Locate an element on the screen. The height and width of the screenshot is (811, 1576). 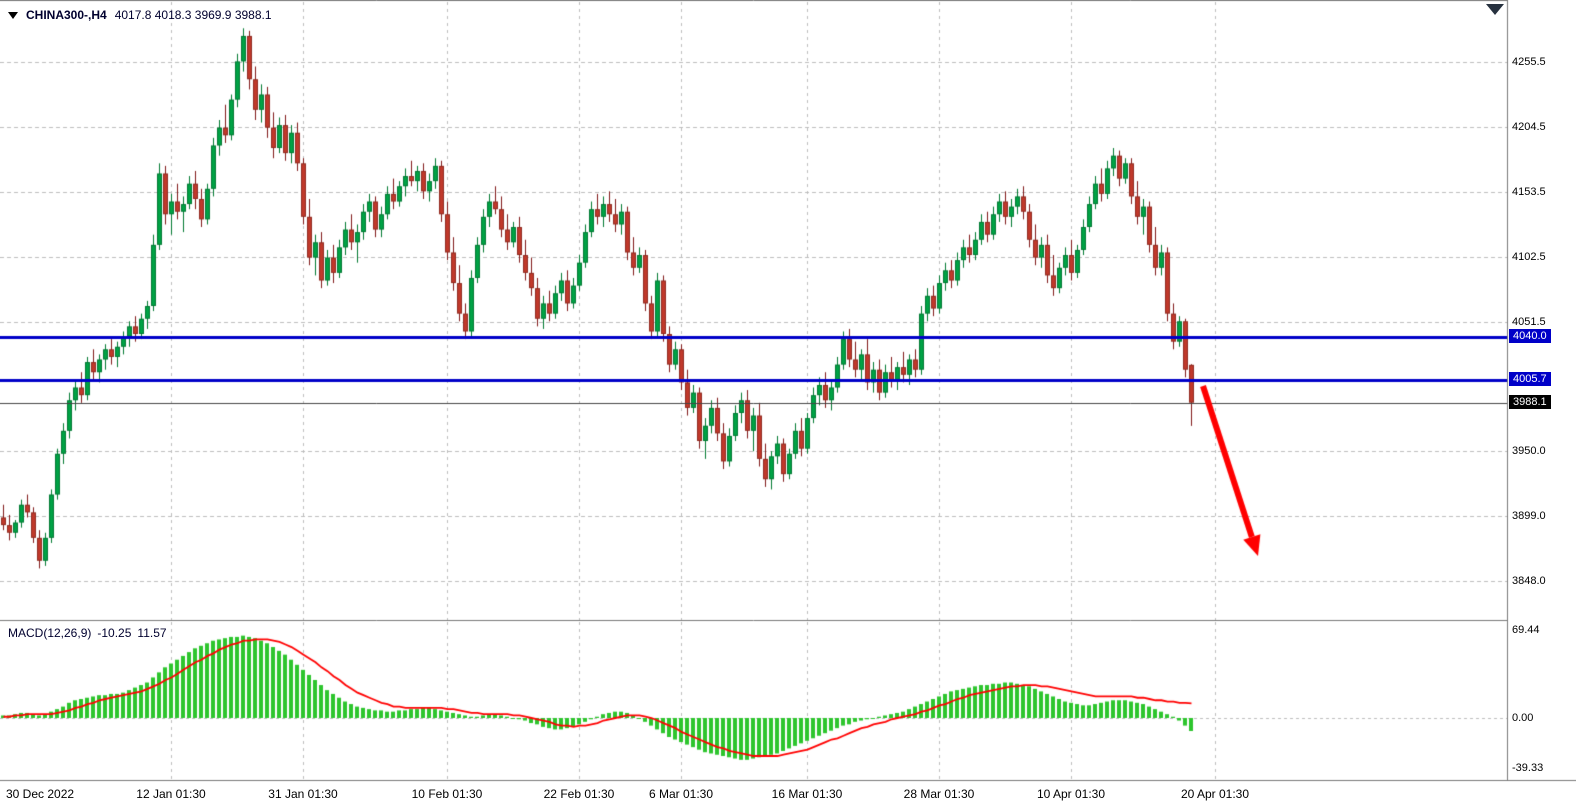
price-axis-label: 4051.5 is located at coordinates (1529, 321).